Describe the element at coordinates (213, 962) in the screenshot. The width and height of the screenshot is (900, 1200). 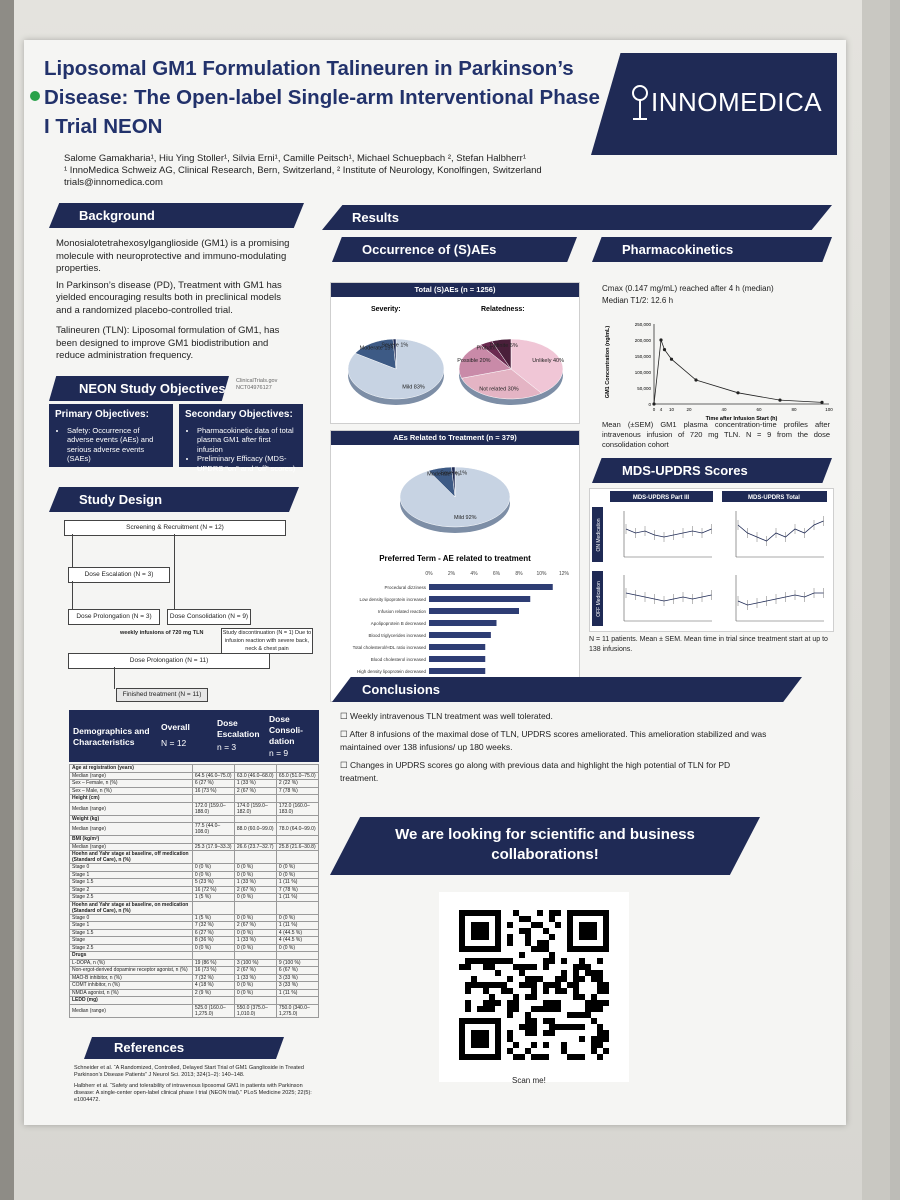
I see `table-cell: 19 (86 %)` at that location.